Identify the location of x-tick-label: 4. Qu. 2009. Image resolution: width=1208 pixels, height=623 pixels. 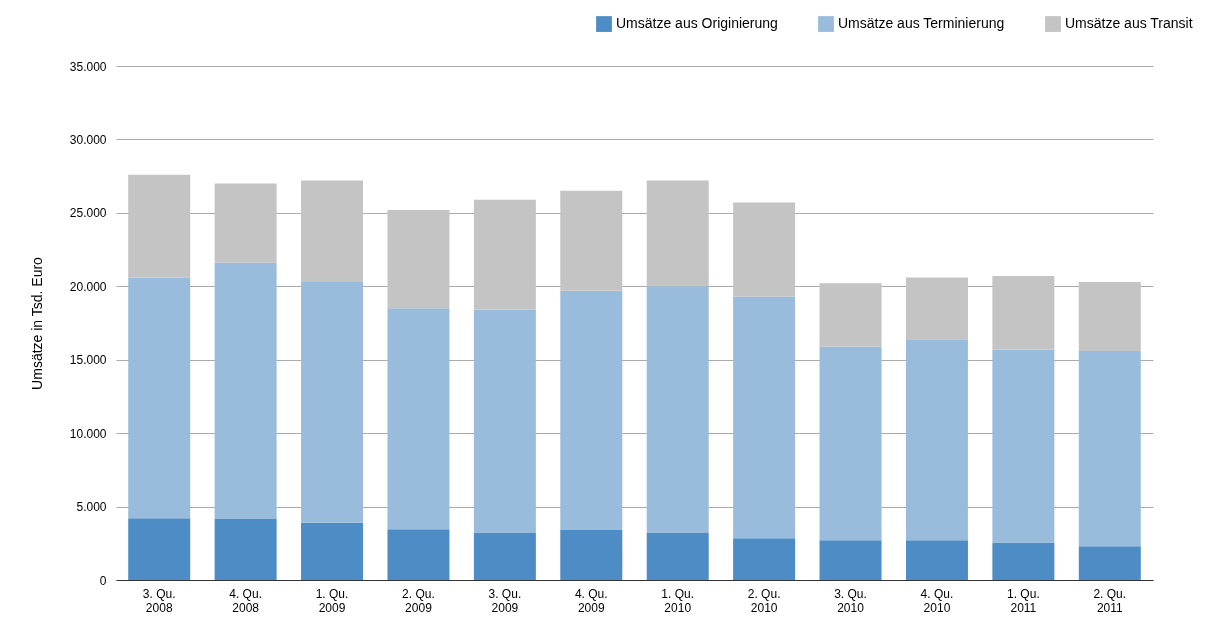
(591, 600).